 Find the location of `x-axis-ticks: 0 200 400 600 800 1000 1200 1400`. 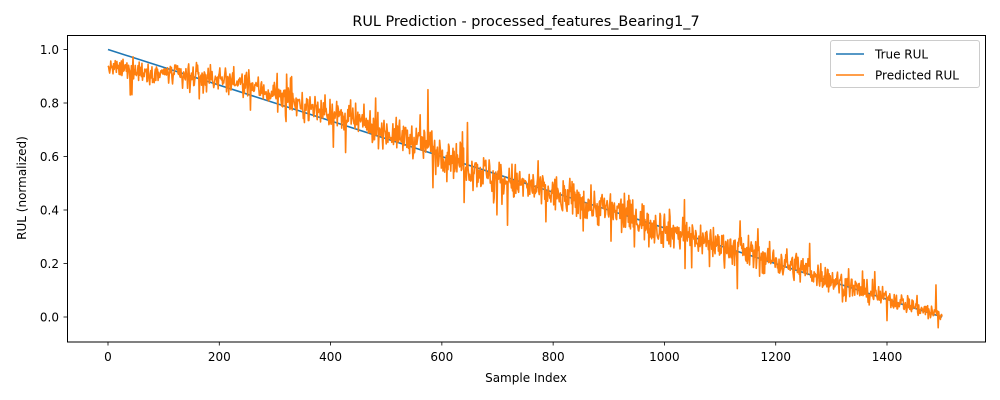

x-axis-ticks: 0 200 400 600 800 1000 1200 1400 is located at coordinates (503, 353).